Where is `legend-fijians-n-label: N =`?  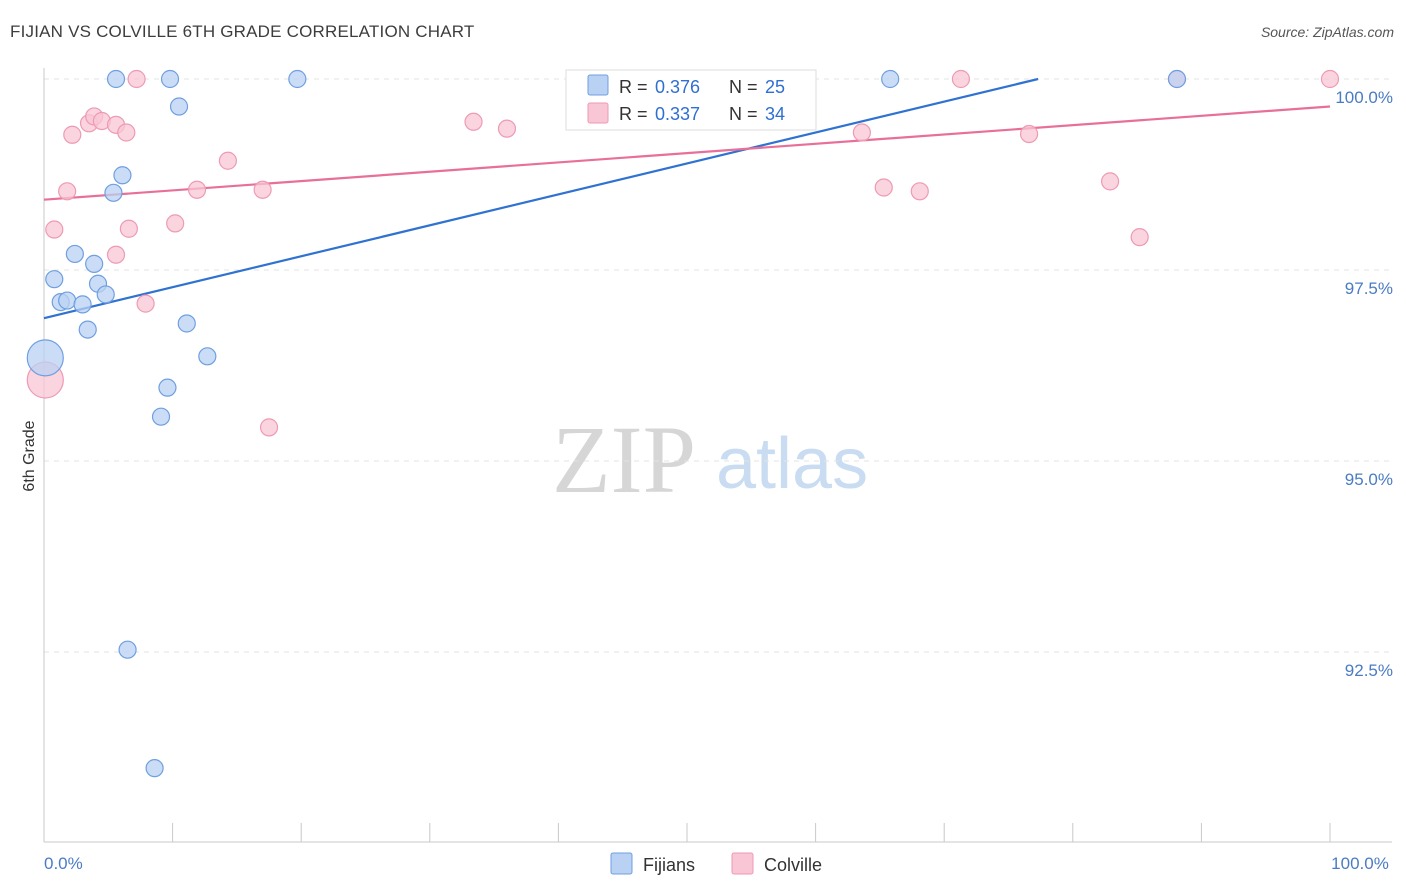 legend-fijians-n-label: N = is located at coordinates (743, 87).